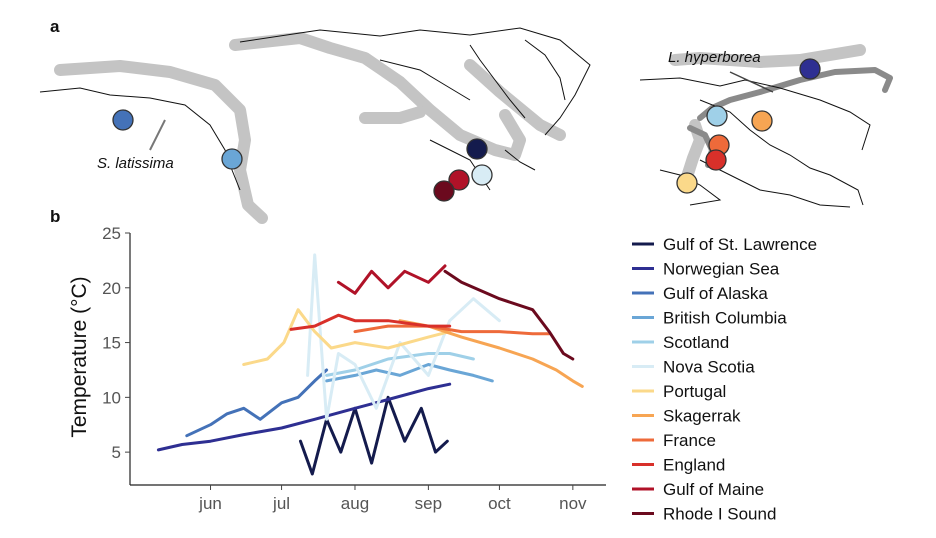 This screenshot has width=936, height=538. What do you see at coordinates (444, 191) in the screenshot?
I see `site-marker-rhode-i-sound` at bounding box center [444, 191].